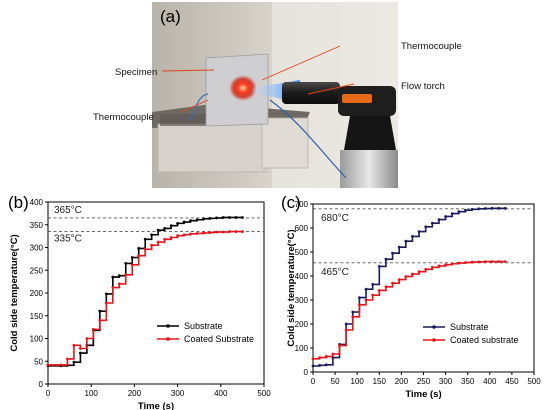 The width and height of the screenshot is (550, 410). Describe the element at coordinates (302, 324) in the screenshot. I see `chart-c-y-tick-label: 200` at that location.